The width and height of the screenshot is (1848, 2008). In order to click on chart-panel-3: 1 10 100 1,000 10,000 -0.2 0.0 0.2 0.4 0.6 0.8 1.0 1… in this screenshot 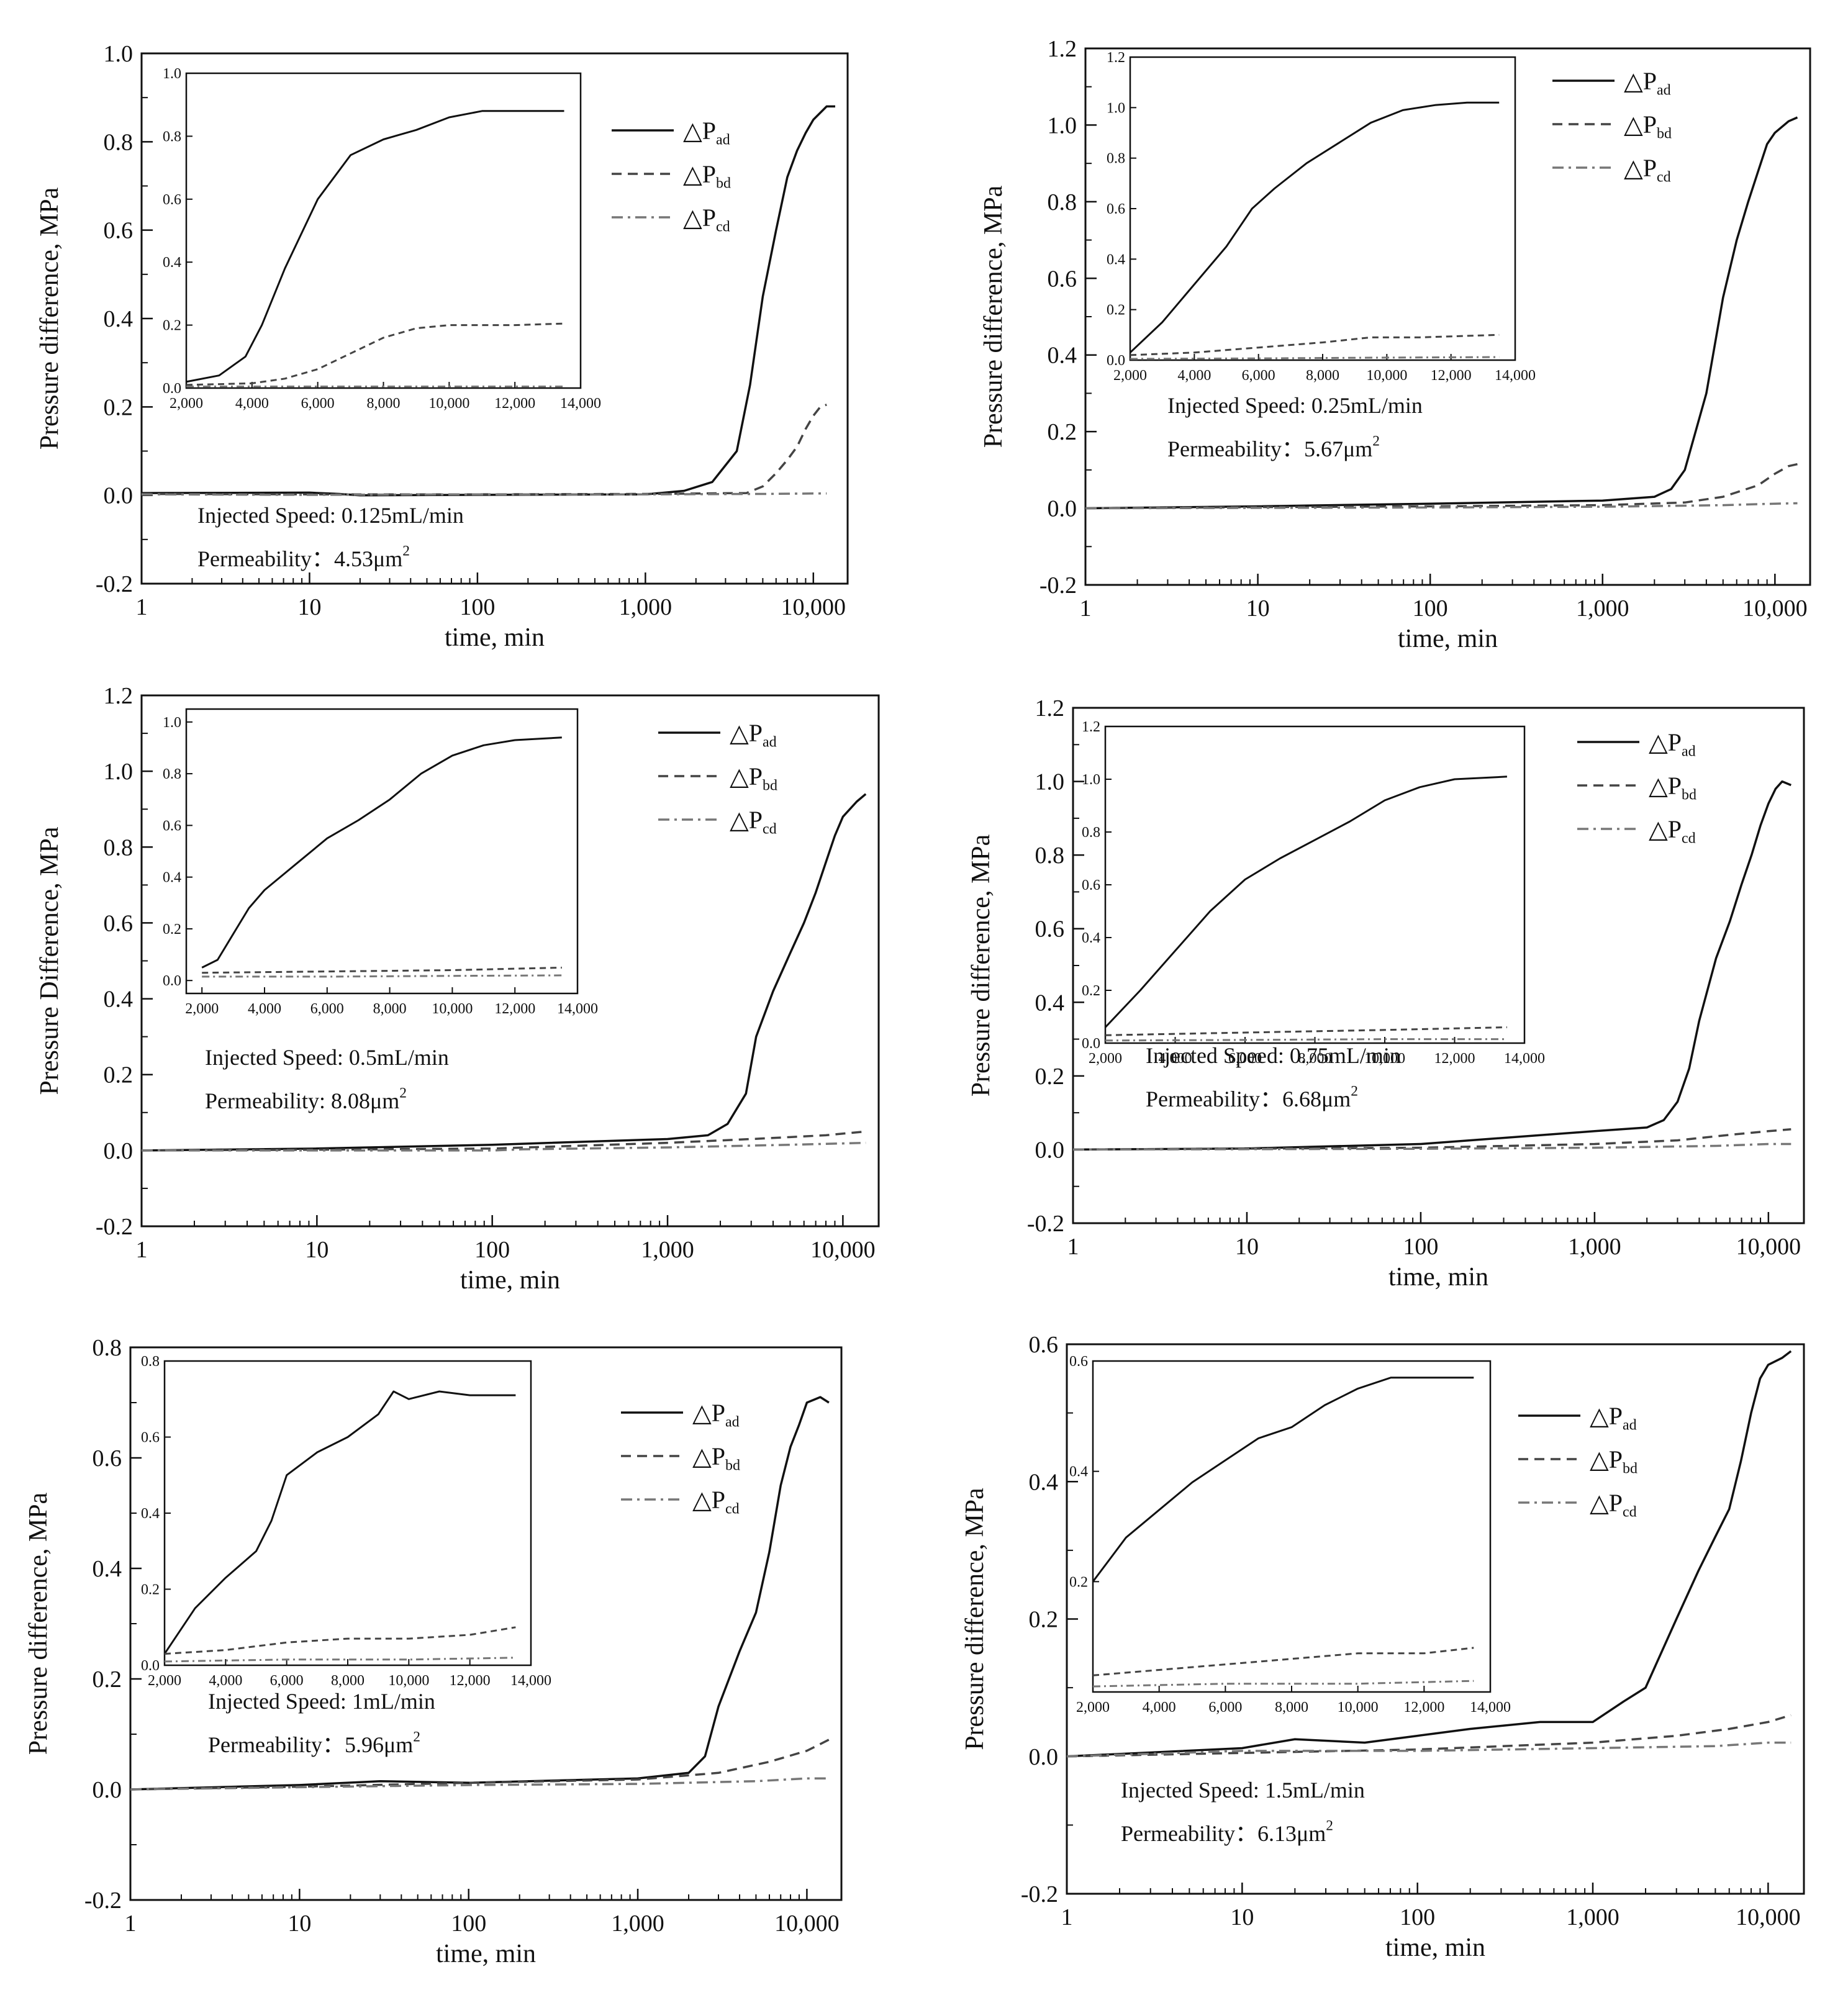, I will do `click(458, 989)`.